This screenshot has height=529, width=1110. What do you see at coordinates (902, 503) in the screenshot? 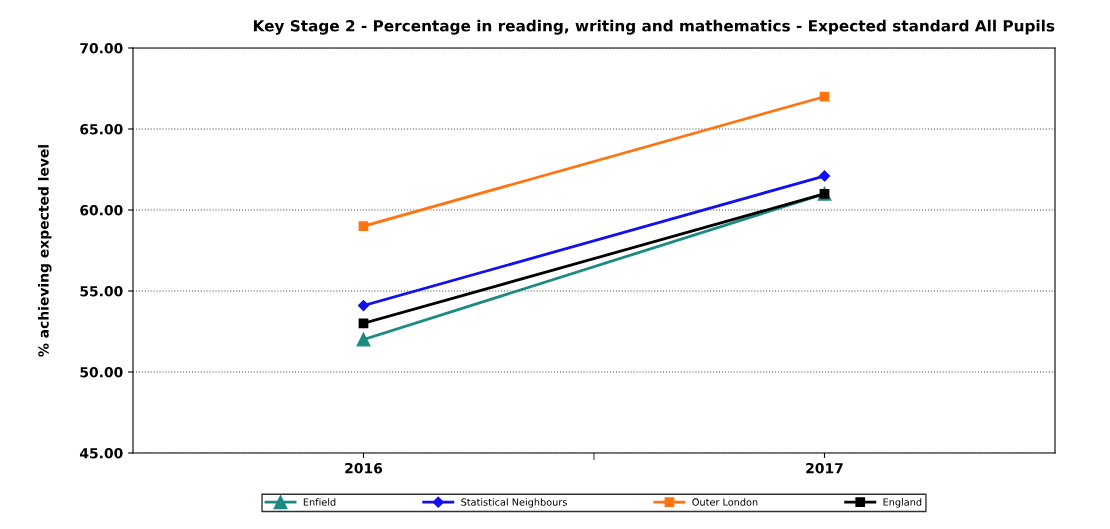
I see `legend-label: England` at bounding box center [902, 503].